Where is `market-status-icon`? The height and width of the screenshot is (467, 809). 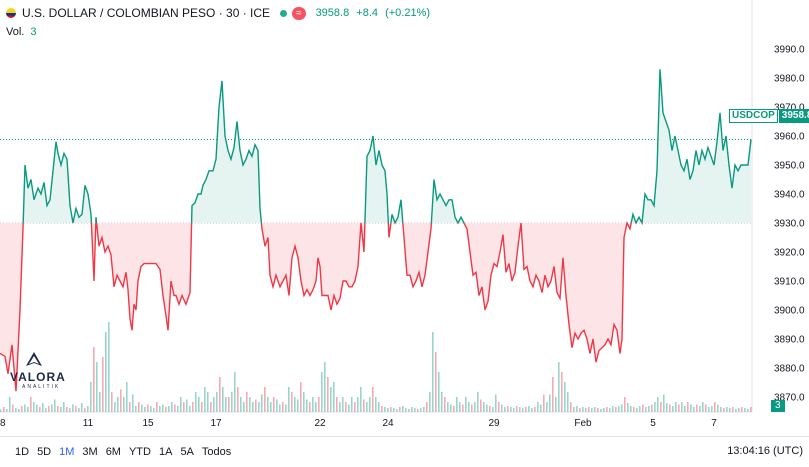
market-status-icon is located at coordinates (284, 13).